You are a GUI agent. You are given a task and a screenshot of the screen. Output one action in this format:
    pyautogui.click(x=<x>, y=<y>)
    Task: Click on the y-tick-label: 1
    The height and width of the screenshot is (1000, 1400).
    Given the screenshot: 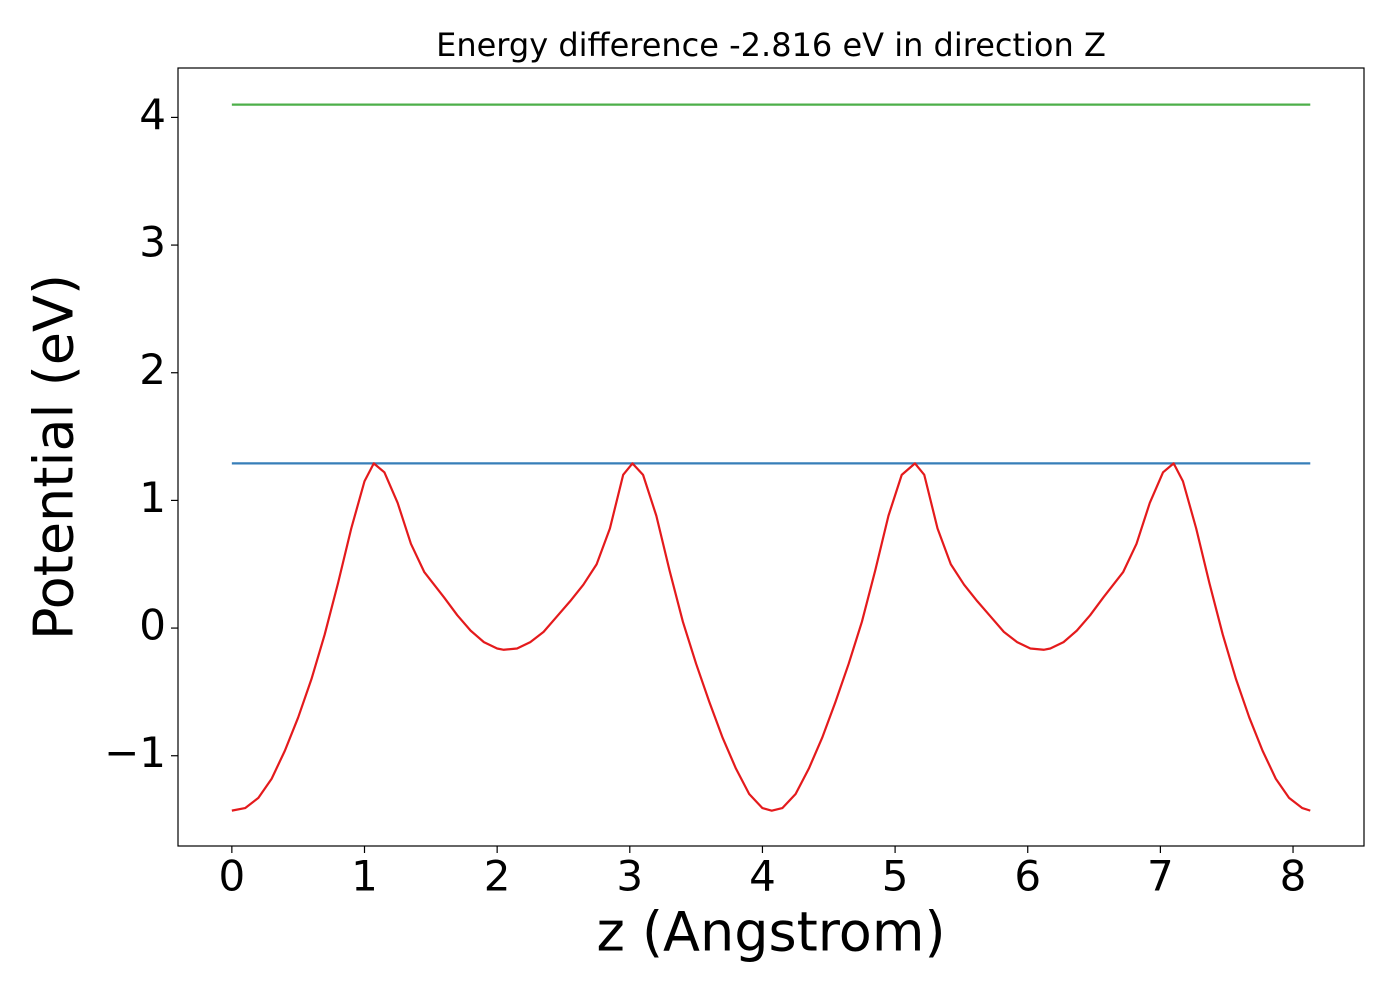 What is the action you would take?
    pyautogui.click(x=152, y=497)
    